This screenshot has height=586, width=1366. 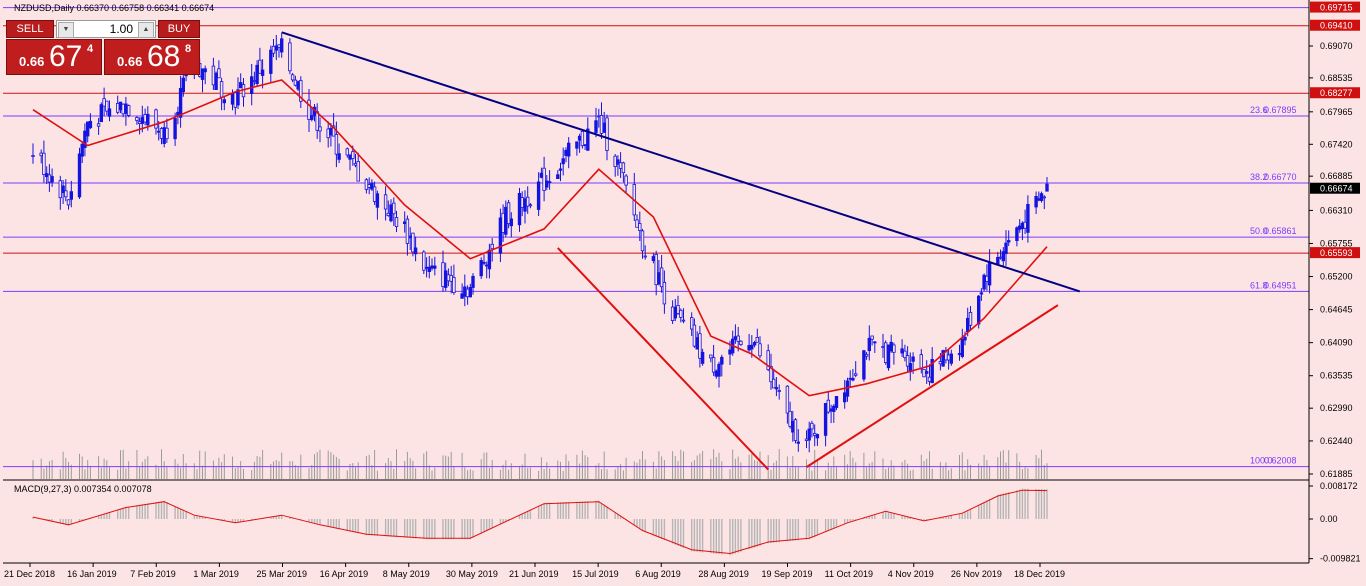 I want to click on price-tick-label: 0.65755, so click(x=1336, y=243).